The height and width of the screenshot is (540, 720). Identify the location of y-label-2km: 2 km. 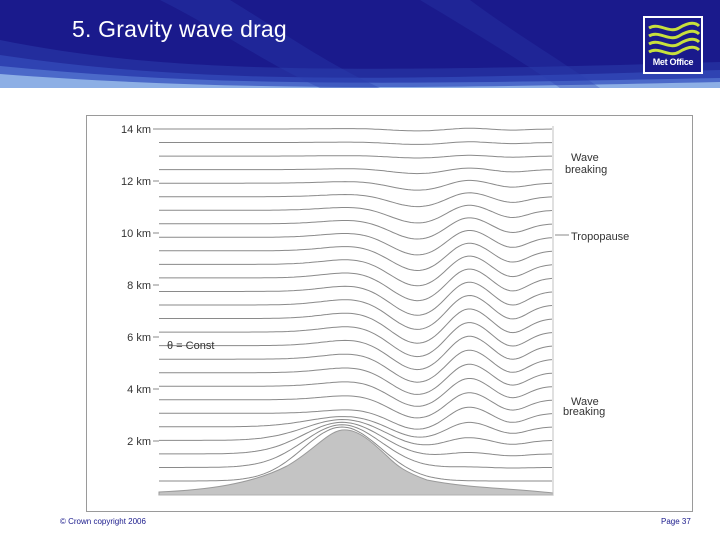
(139, 442).